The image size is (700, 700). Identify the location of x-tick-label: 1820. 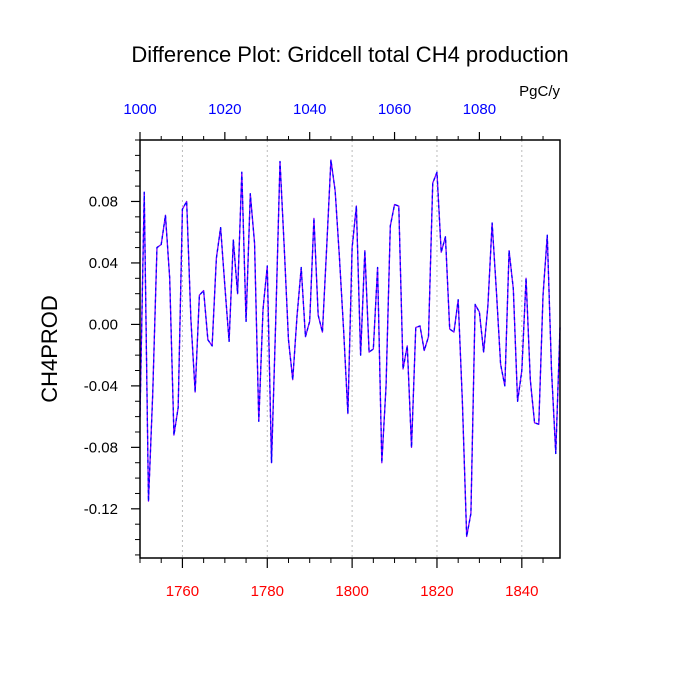
(436, 591).